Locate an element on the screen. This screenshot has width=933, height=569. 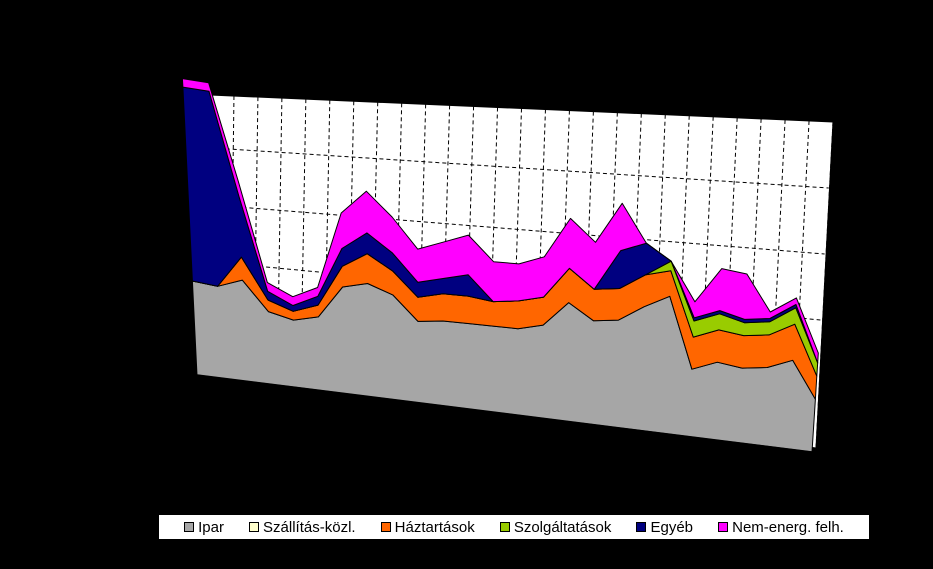
legend-label: Szolgáltatások is located at coordinates (562, 527).